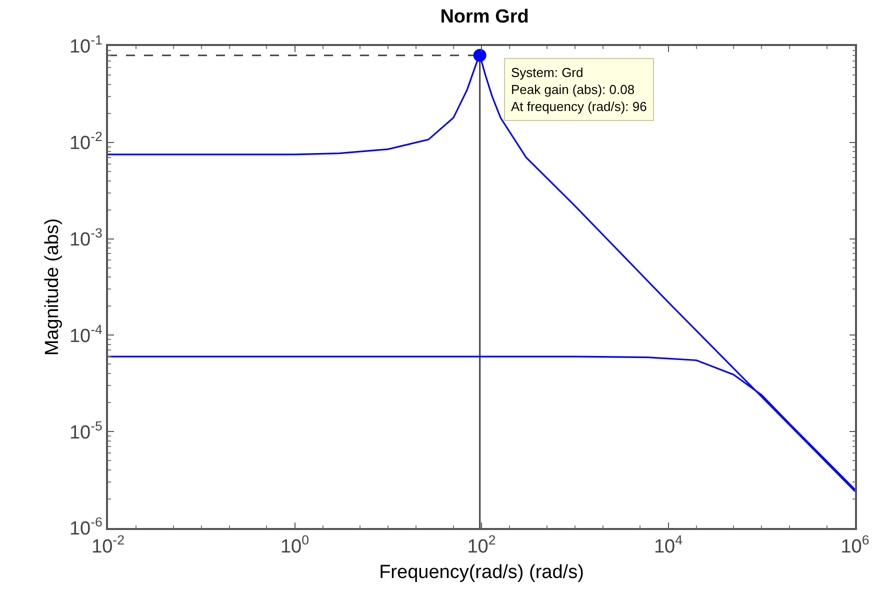 This screenshot has height=608, width=881. What do you see at coordinates (481, 572) in the screenshot?
I see `x-axis-title: Frequency(rad/s) (rad/s)` at bounding box center [481, 572].